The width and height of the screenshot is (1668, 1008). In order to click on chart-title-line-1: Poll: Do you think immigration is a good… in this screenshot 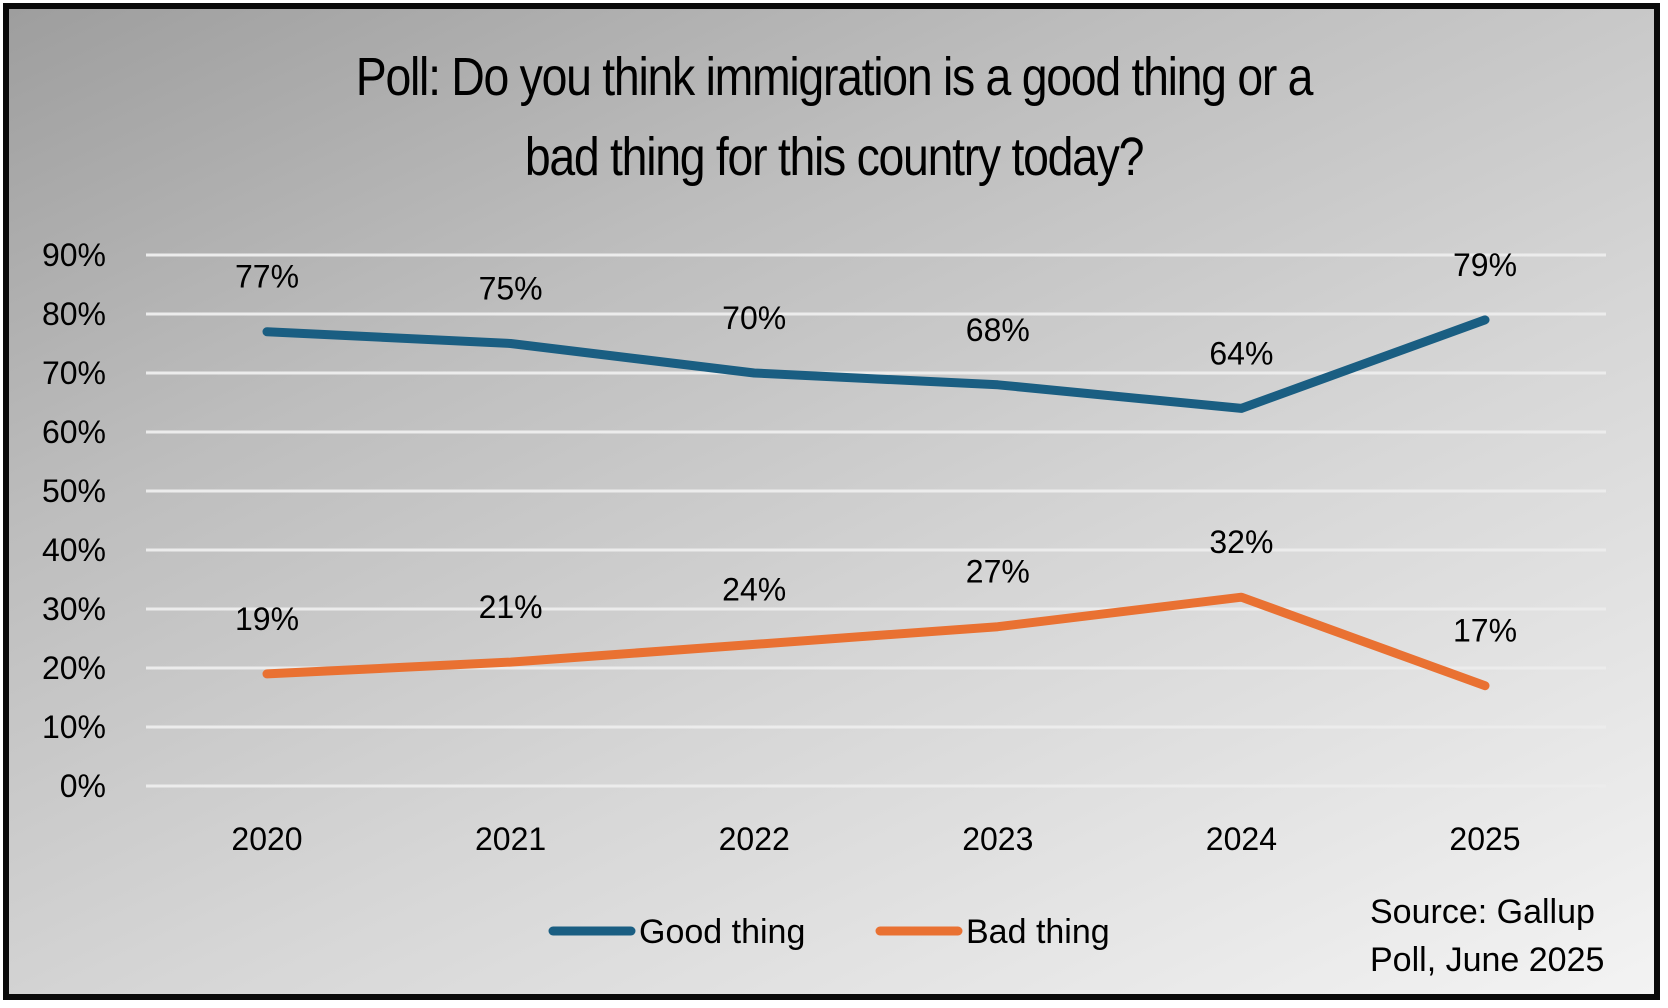, I will do `click(834, 77)`.